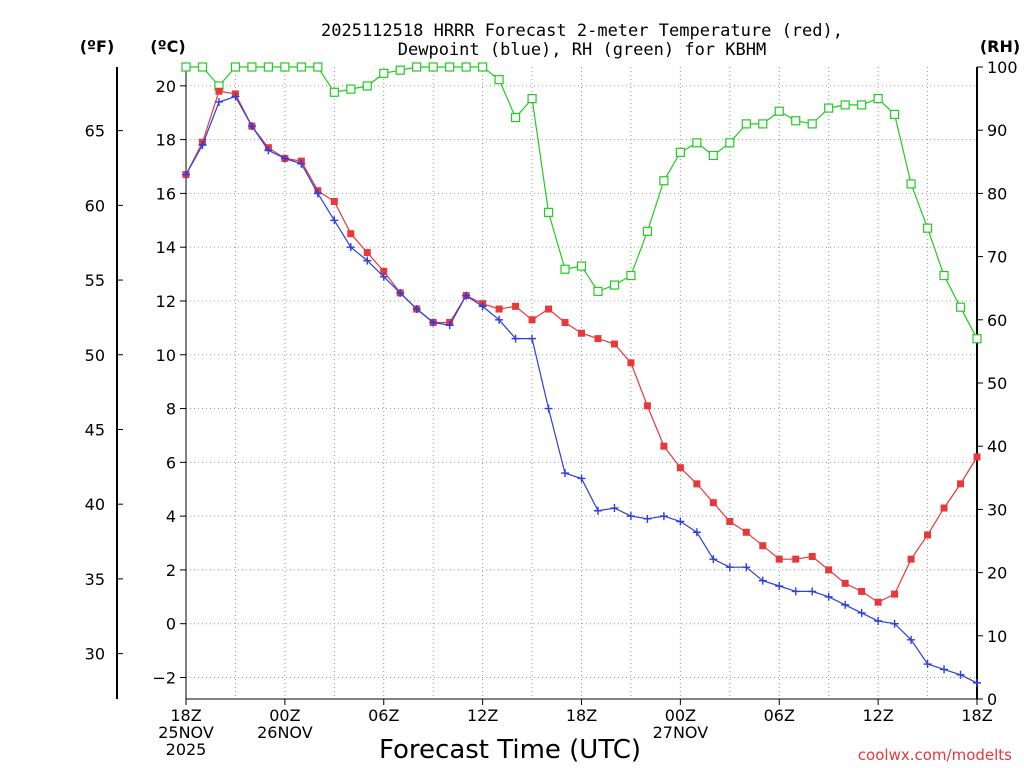 Image resolution: width=1024 pixels, height=768 pixels. Describe the element at coordinates (166, 140) in the screenshot. I see `celsius-tick-label: 18` at that location.